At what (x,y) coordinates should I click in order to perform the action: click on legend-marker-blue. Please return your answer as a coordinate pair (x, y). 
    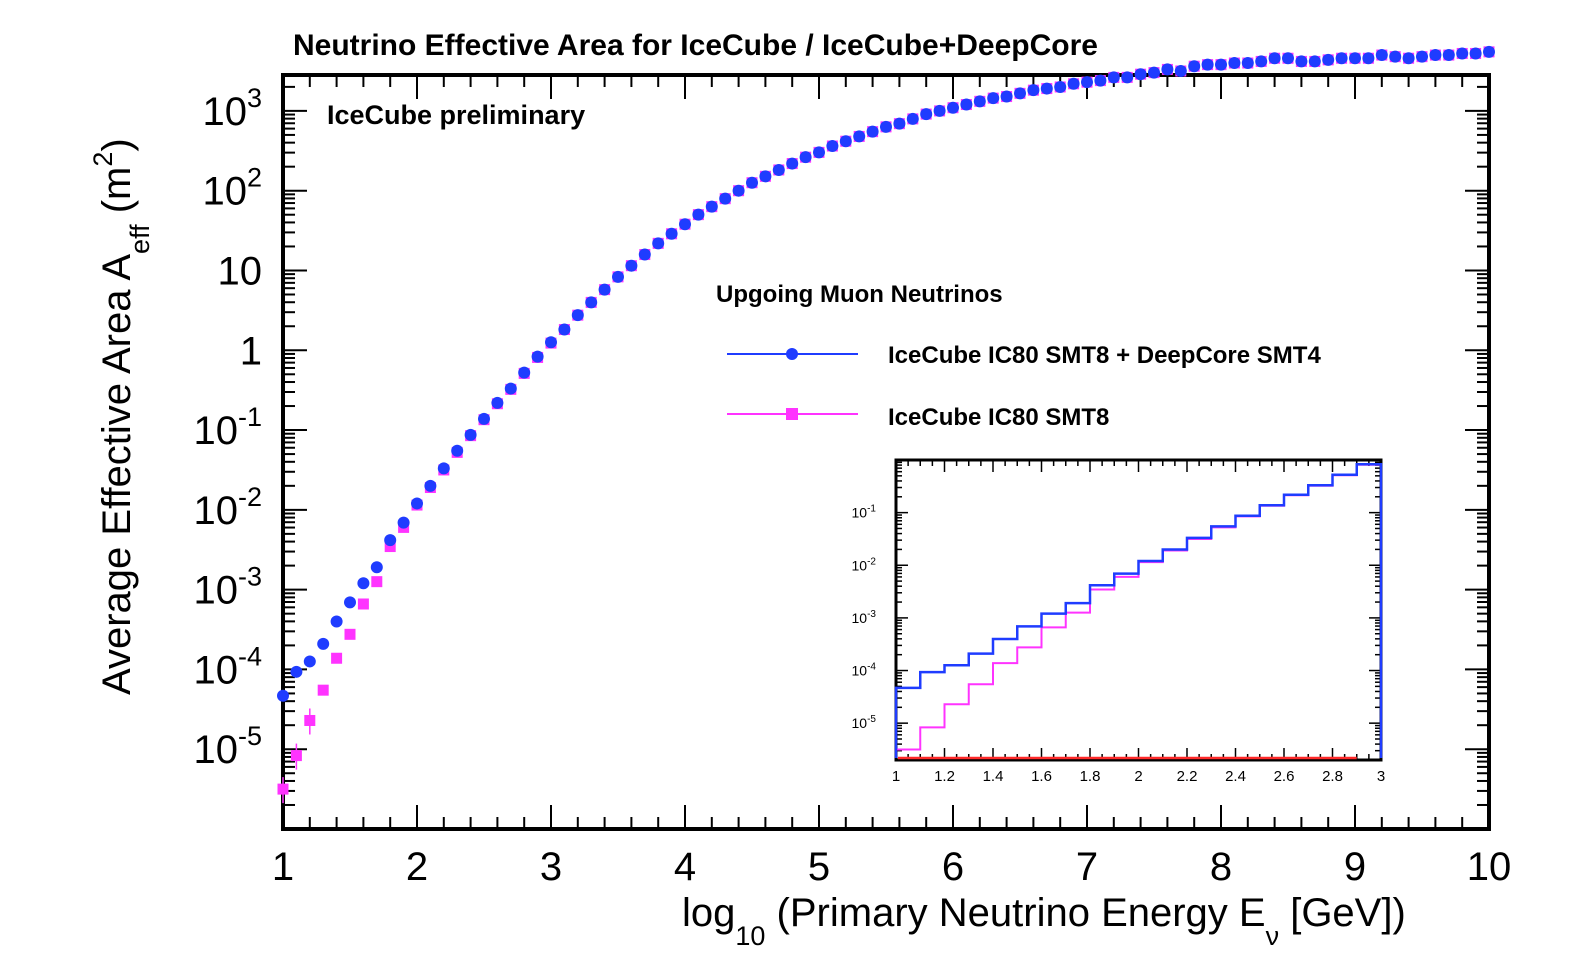
    Looking at the image, I should click on (792, 354).